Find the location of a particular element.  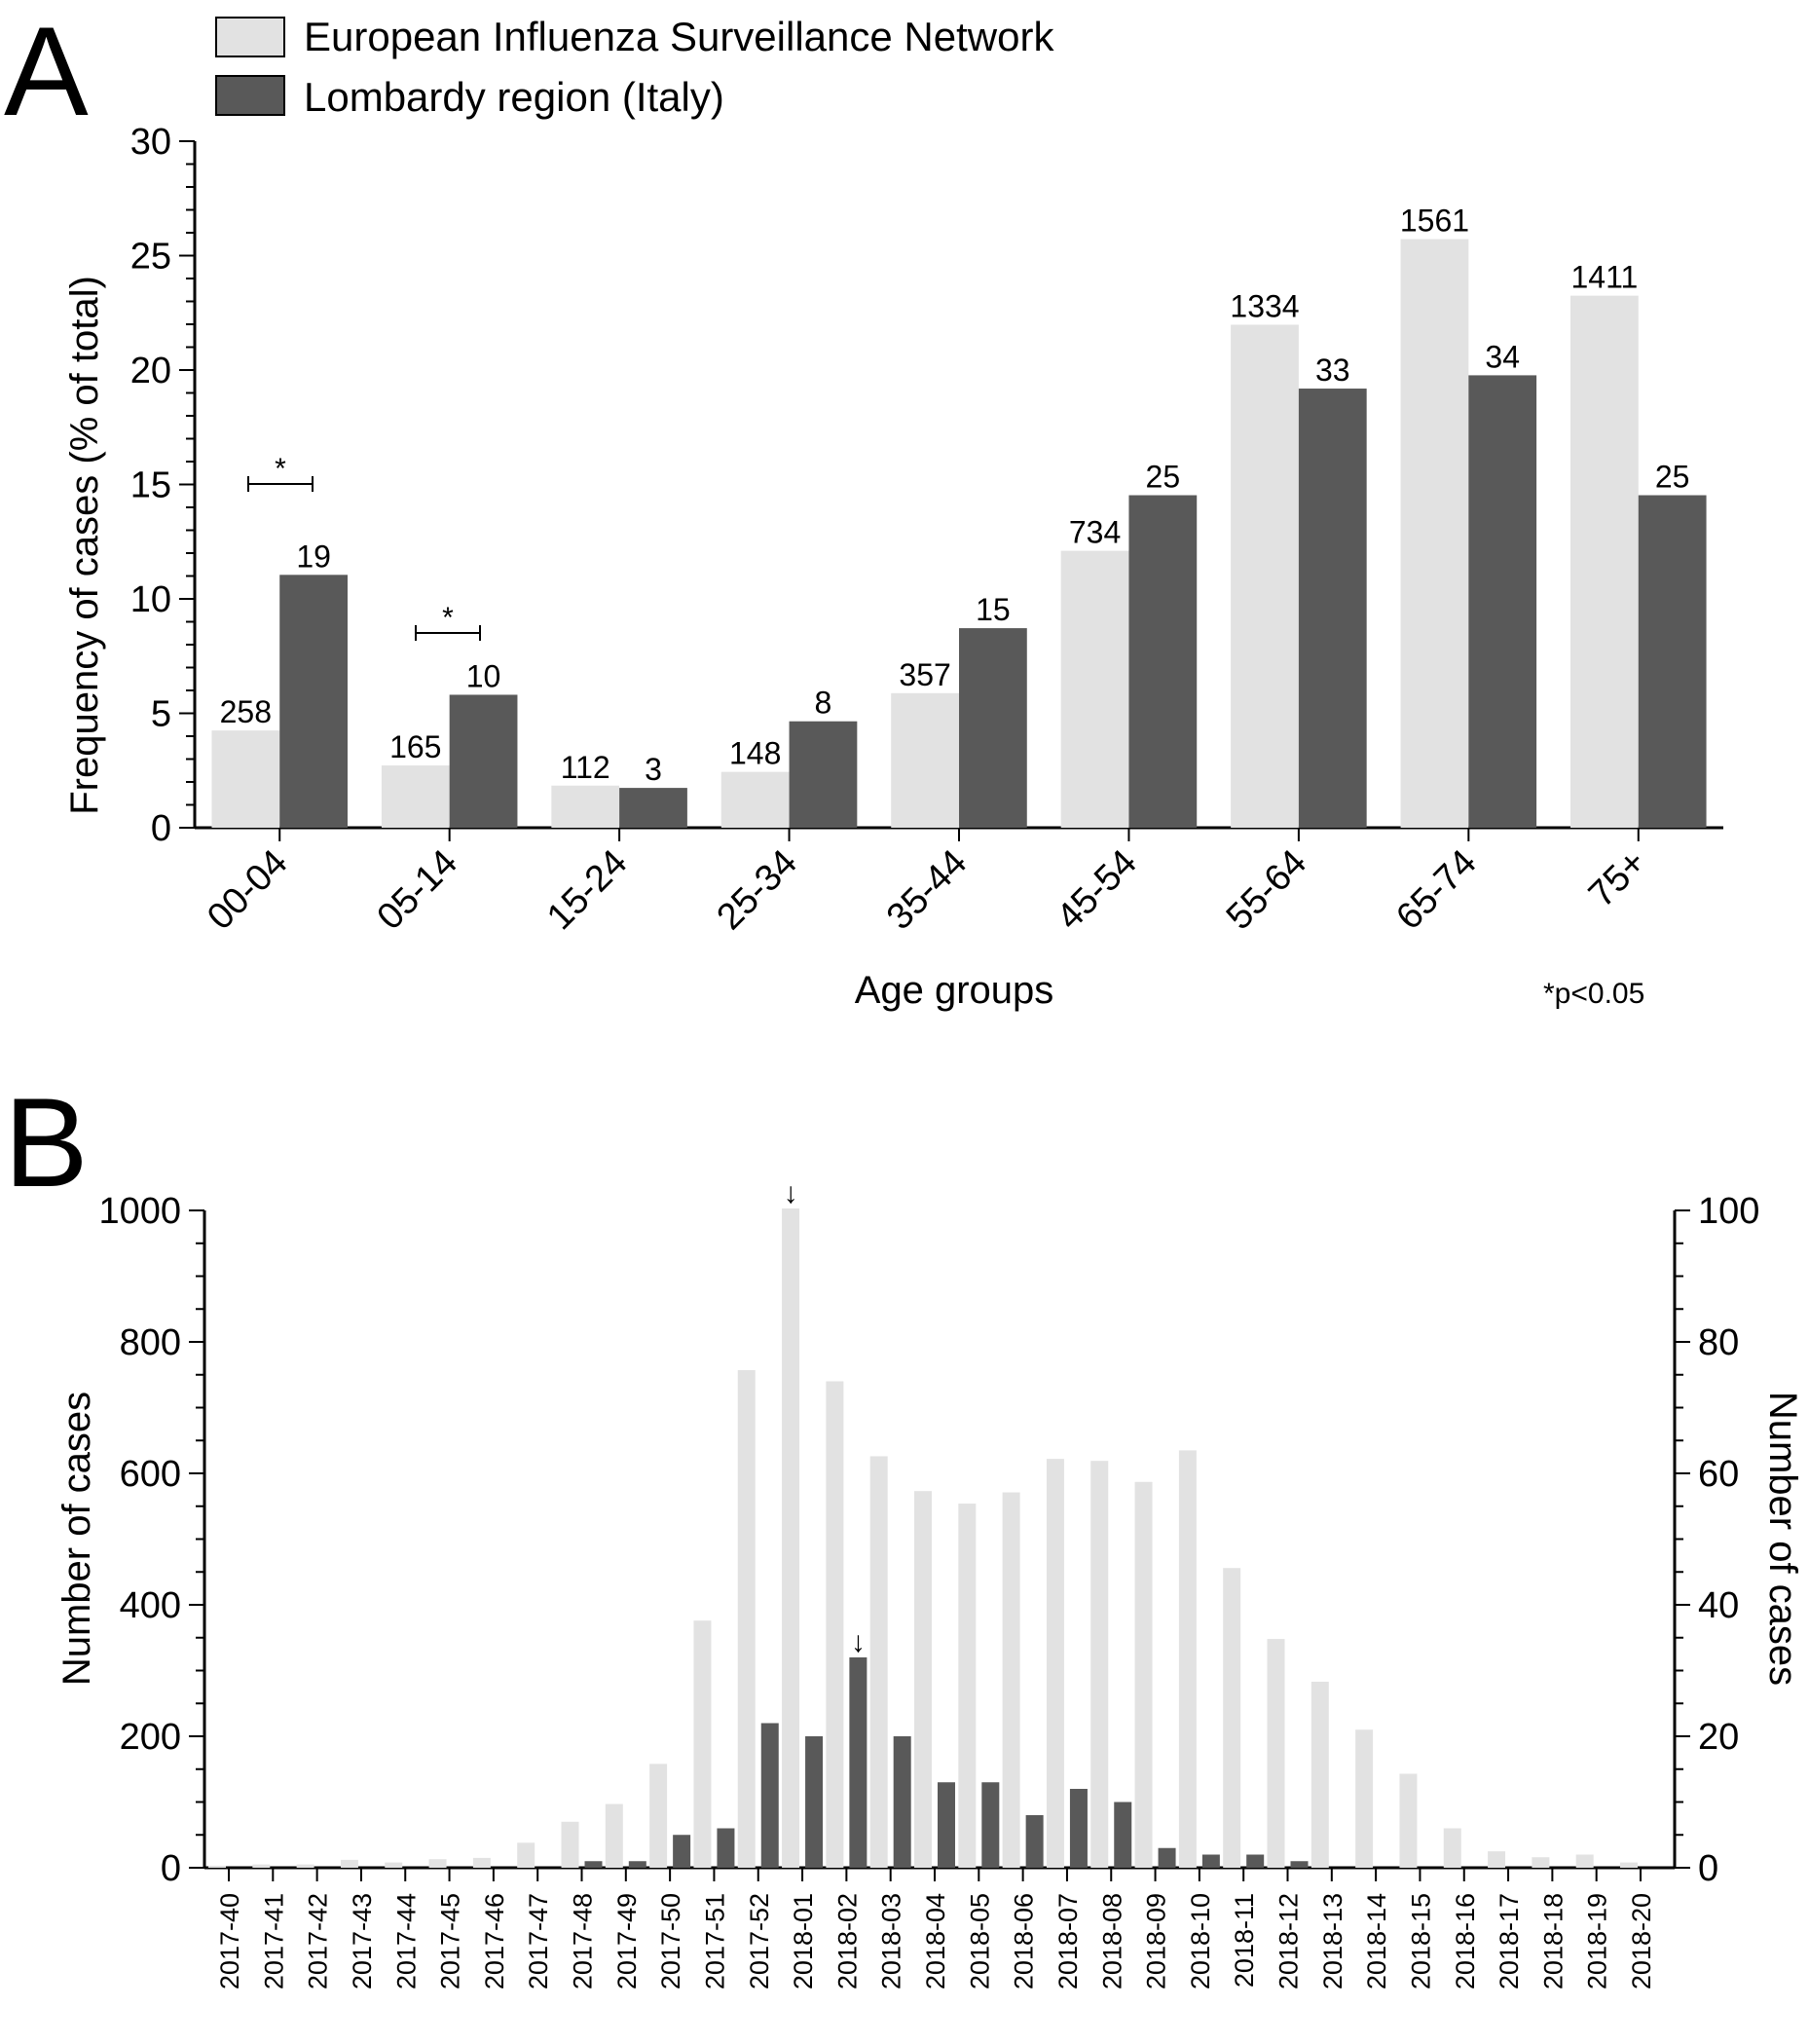

x-tick-label: 2018-19 is located at coordinates (1597, 1941).